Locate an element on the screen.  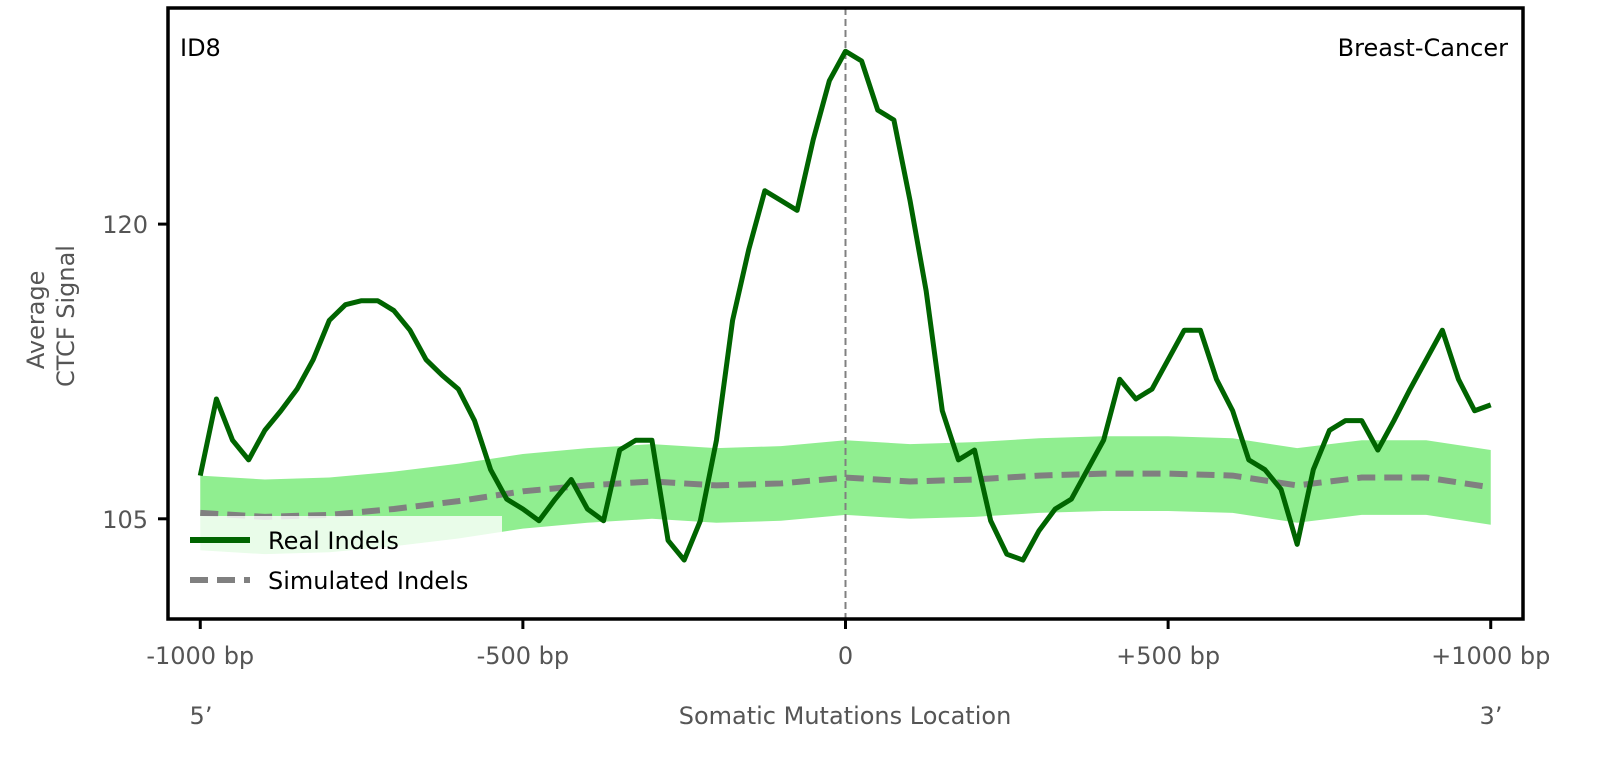
panel-label: ID8 is located at coordinates (200, 48).